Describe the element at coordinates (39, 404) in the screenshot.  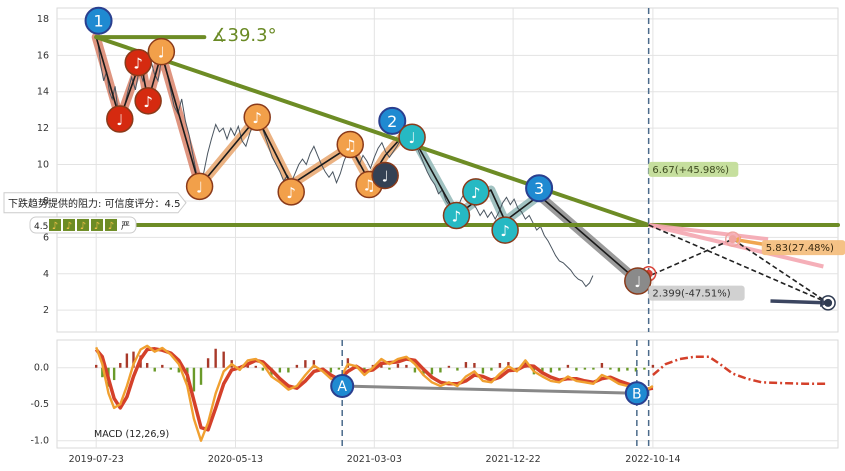
I see `macd-y-tick-label: -0.5` at that location.